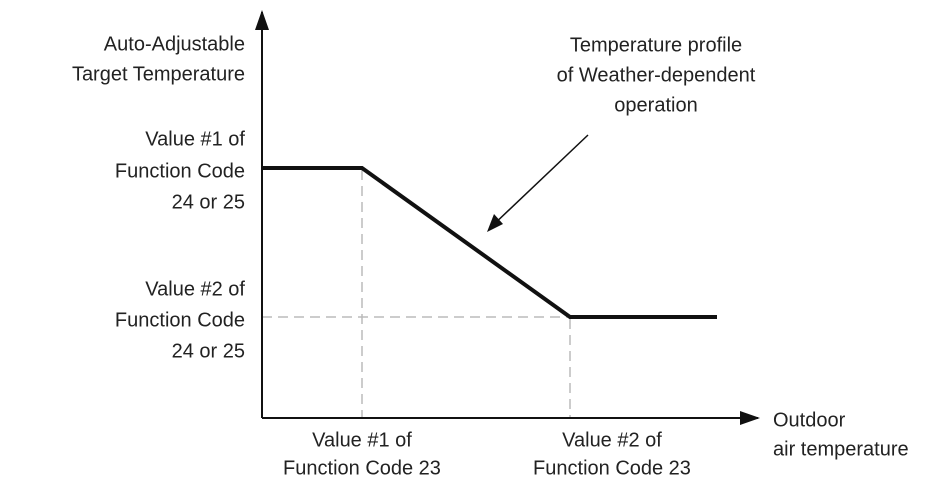 The width and height of the screenshot is (939, 483). I want to click on x-axis-arrow, so click(750, 418).